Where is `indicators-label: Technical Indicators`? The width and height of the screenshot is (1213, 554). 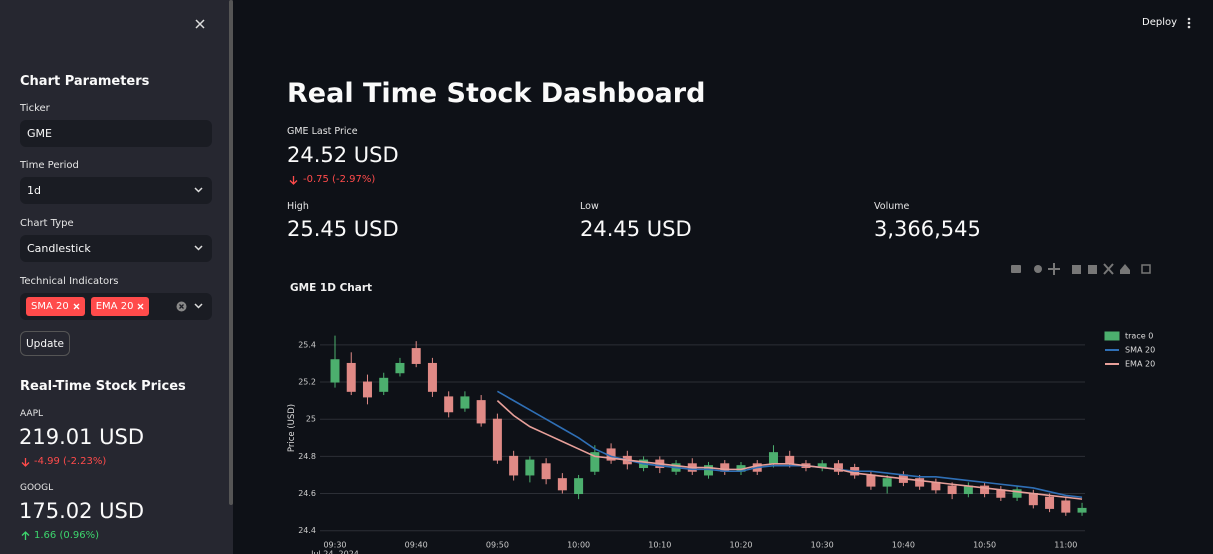
indicators-label: Technical Indicators is located at coordinates (69, 281).